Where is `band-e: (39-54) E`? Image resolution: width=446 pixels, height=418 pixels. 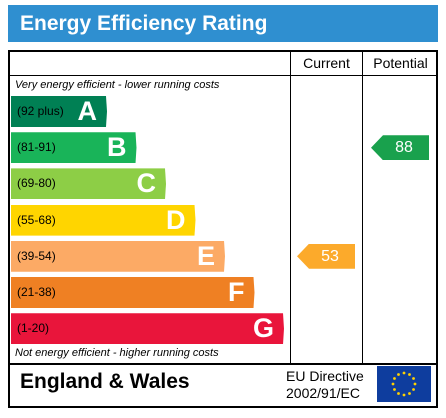
band-e: (39-54) E is located at coordinates (118, 256).